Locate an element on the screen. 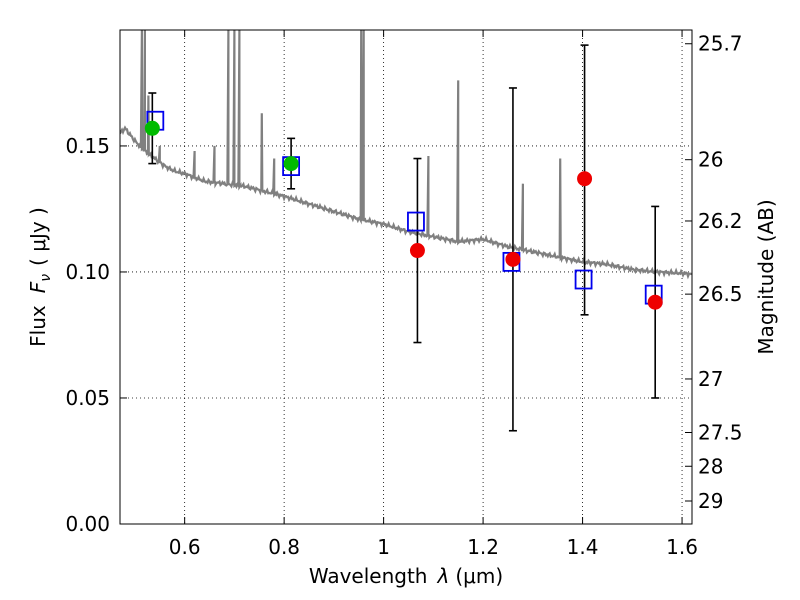 The width and height of the screenshot is (800, 600). y2-axis-label: Magnitude (AB) is located at coordinates (766, 276).